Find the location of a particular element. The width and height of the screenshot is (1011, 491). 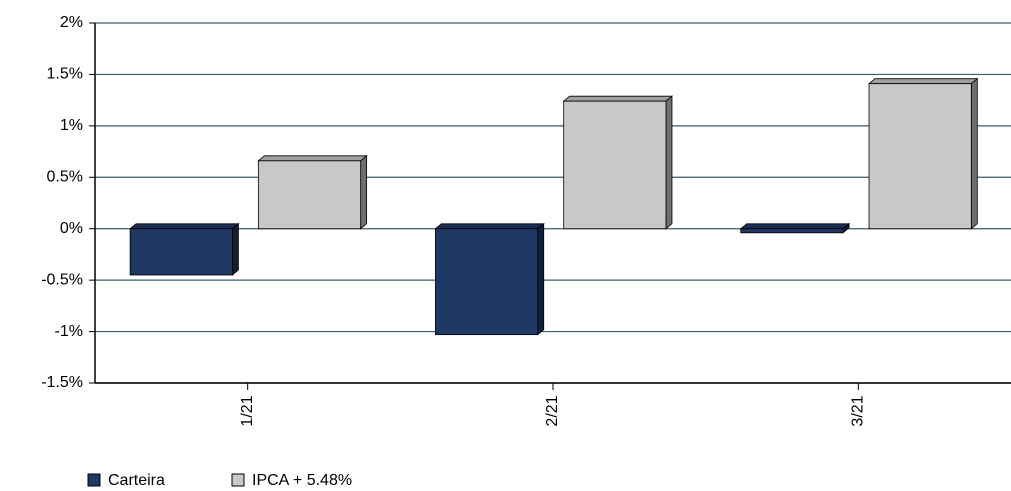

y-tick-label: -1% is located at coordinates (69, 331).